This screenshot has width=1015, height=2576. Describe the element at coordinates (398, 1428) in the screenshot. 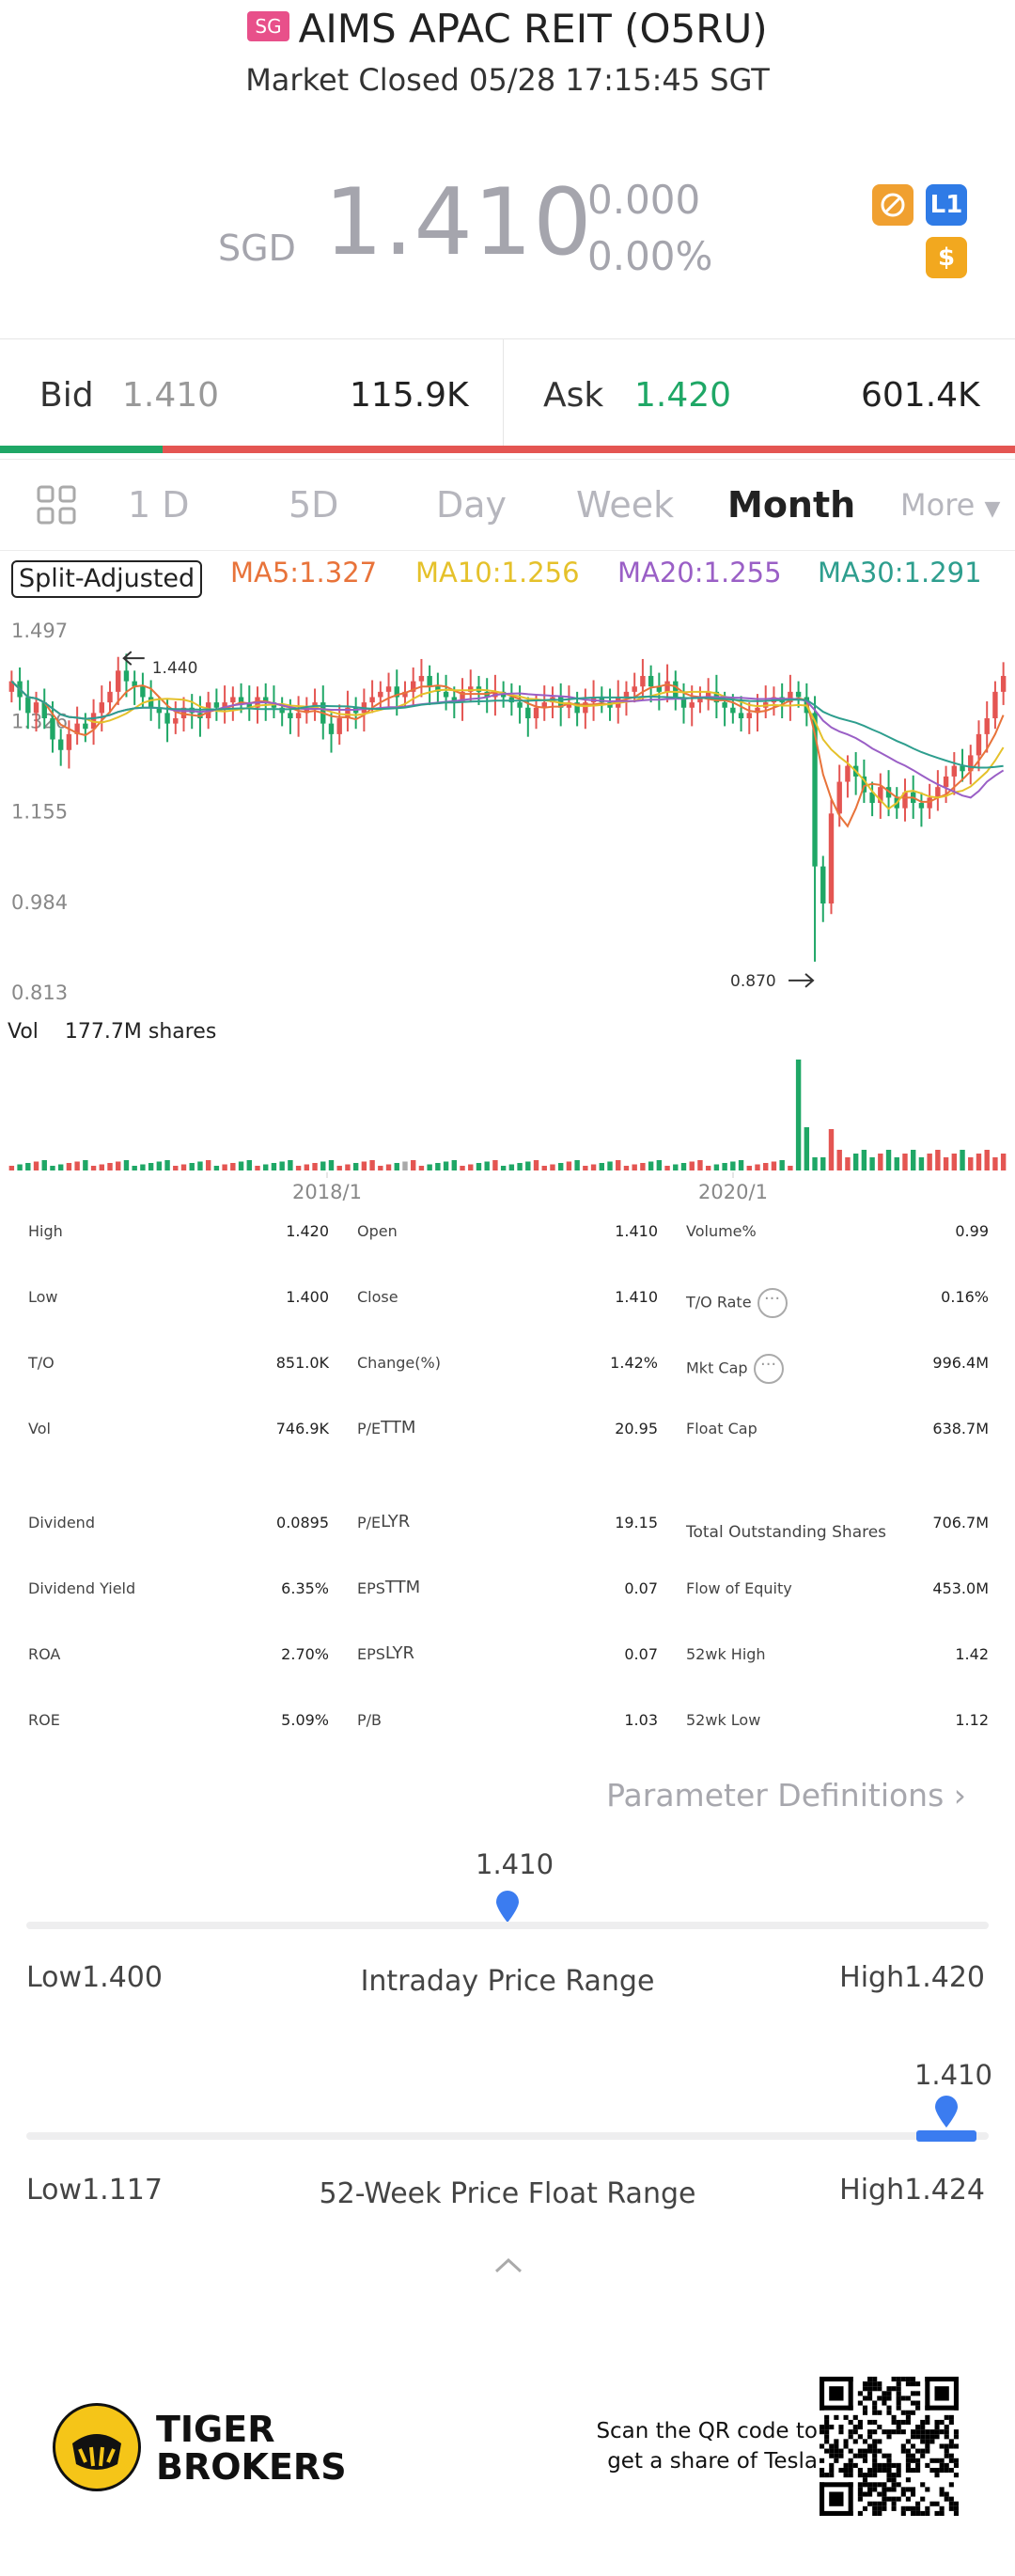

I see `stat-label-suffix: TTM` at that location.